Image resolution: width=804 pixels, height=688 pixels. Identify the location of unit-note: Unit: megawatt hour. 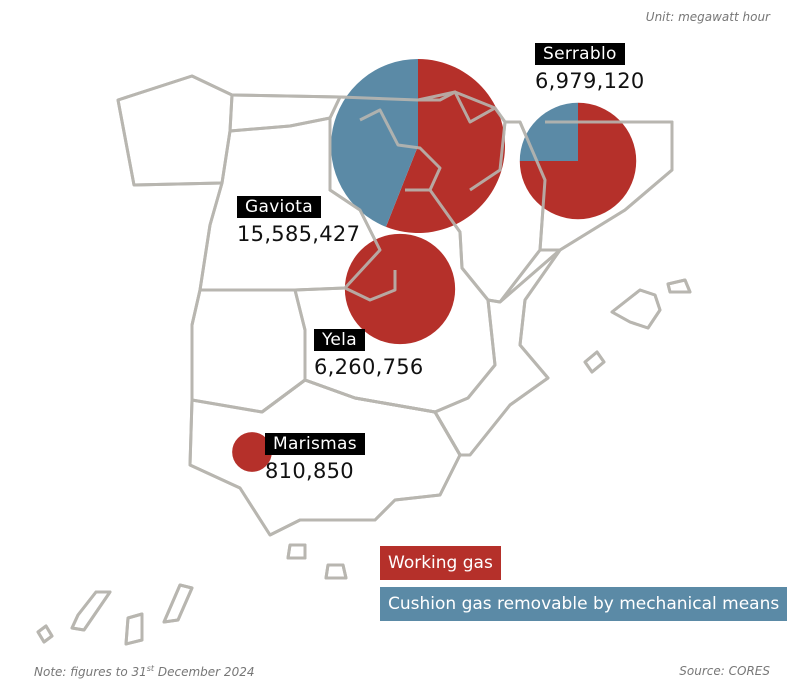
(707, 17).